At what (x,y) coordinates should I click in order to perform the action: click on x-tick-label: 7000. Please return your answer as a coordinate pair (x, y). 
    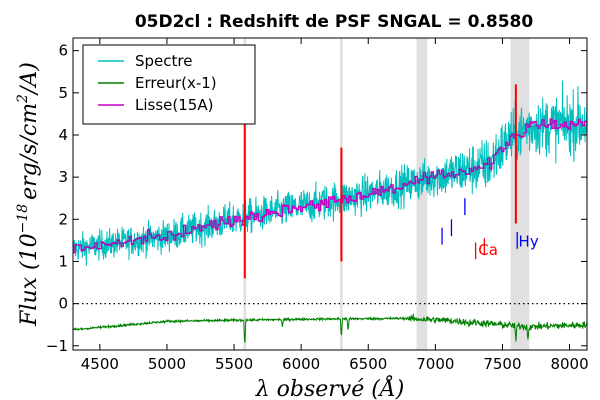
    Looking at the image, I should click on (435, 364).